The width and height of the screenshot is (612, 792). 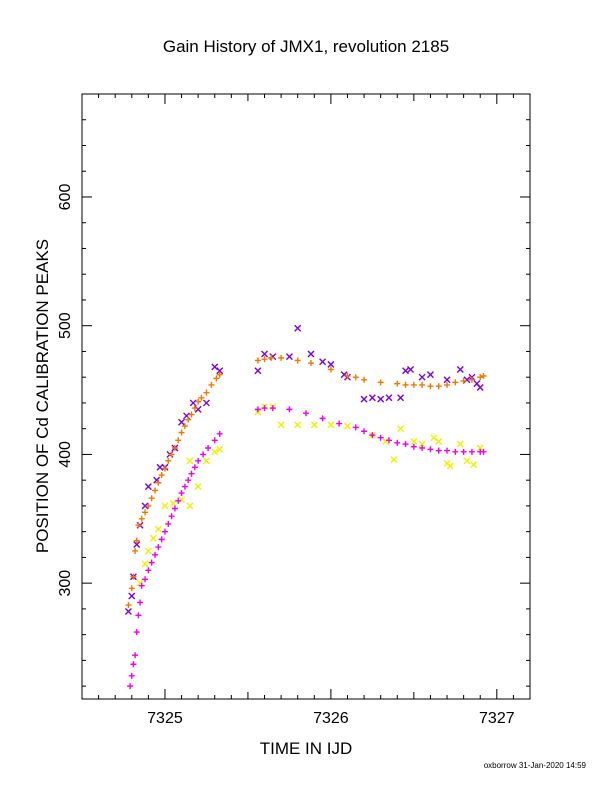 I want to click on y-tick-label: 600, so click(x=65, y=197).